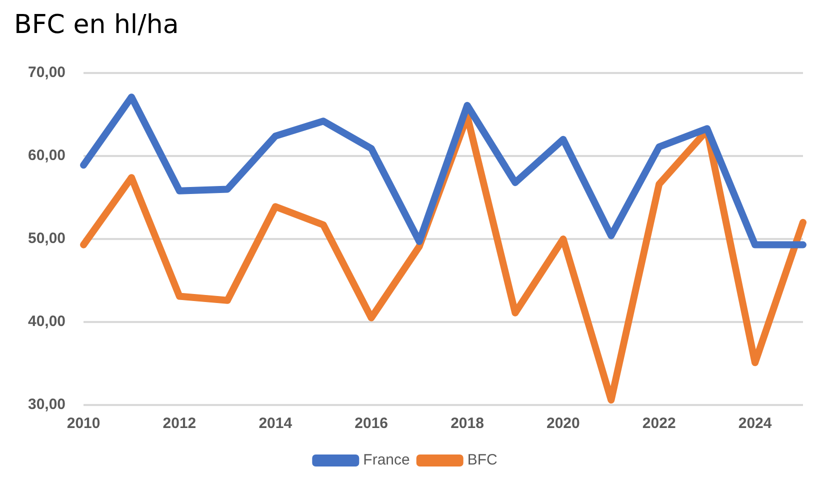  Describe the element at coordinates (467, 423) in the screenshot. I see `x-tick-label: 2018` at that location.